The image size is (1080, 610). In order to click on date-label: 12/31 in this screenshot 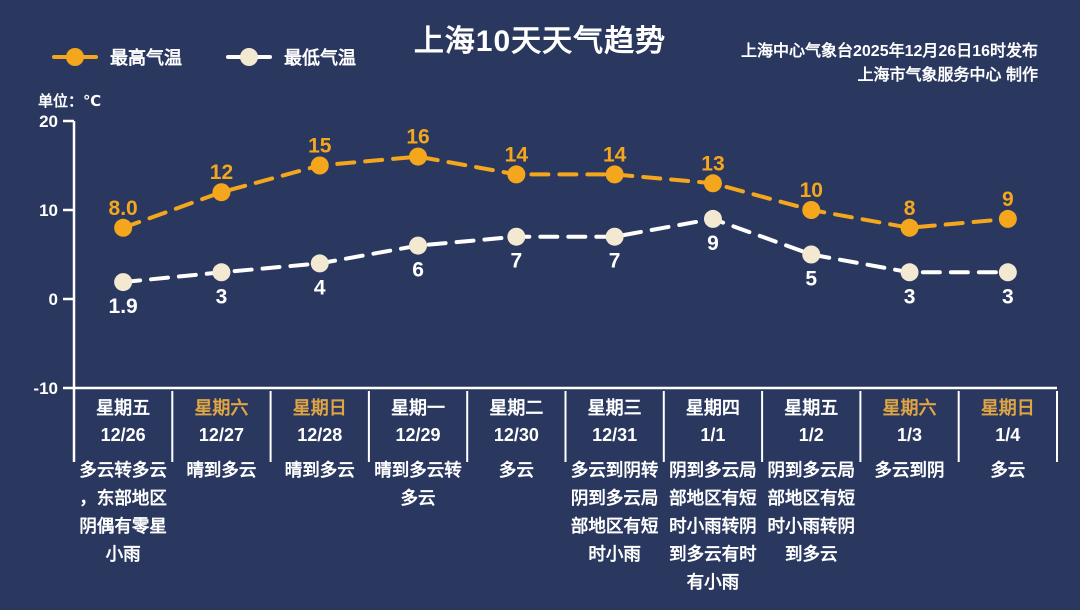, I will do `click(615, 435)`.